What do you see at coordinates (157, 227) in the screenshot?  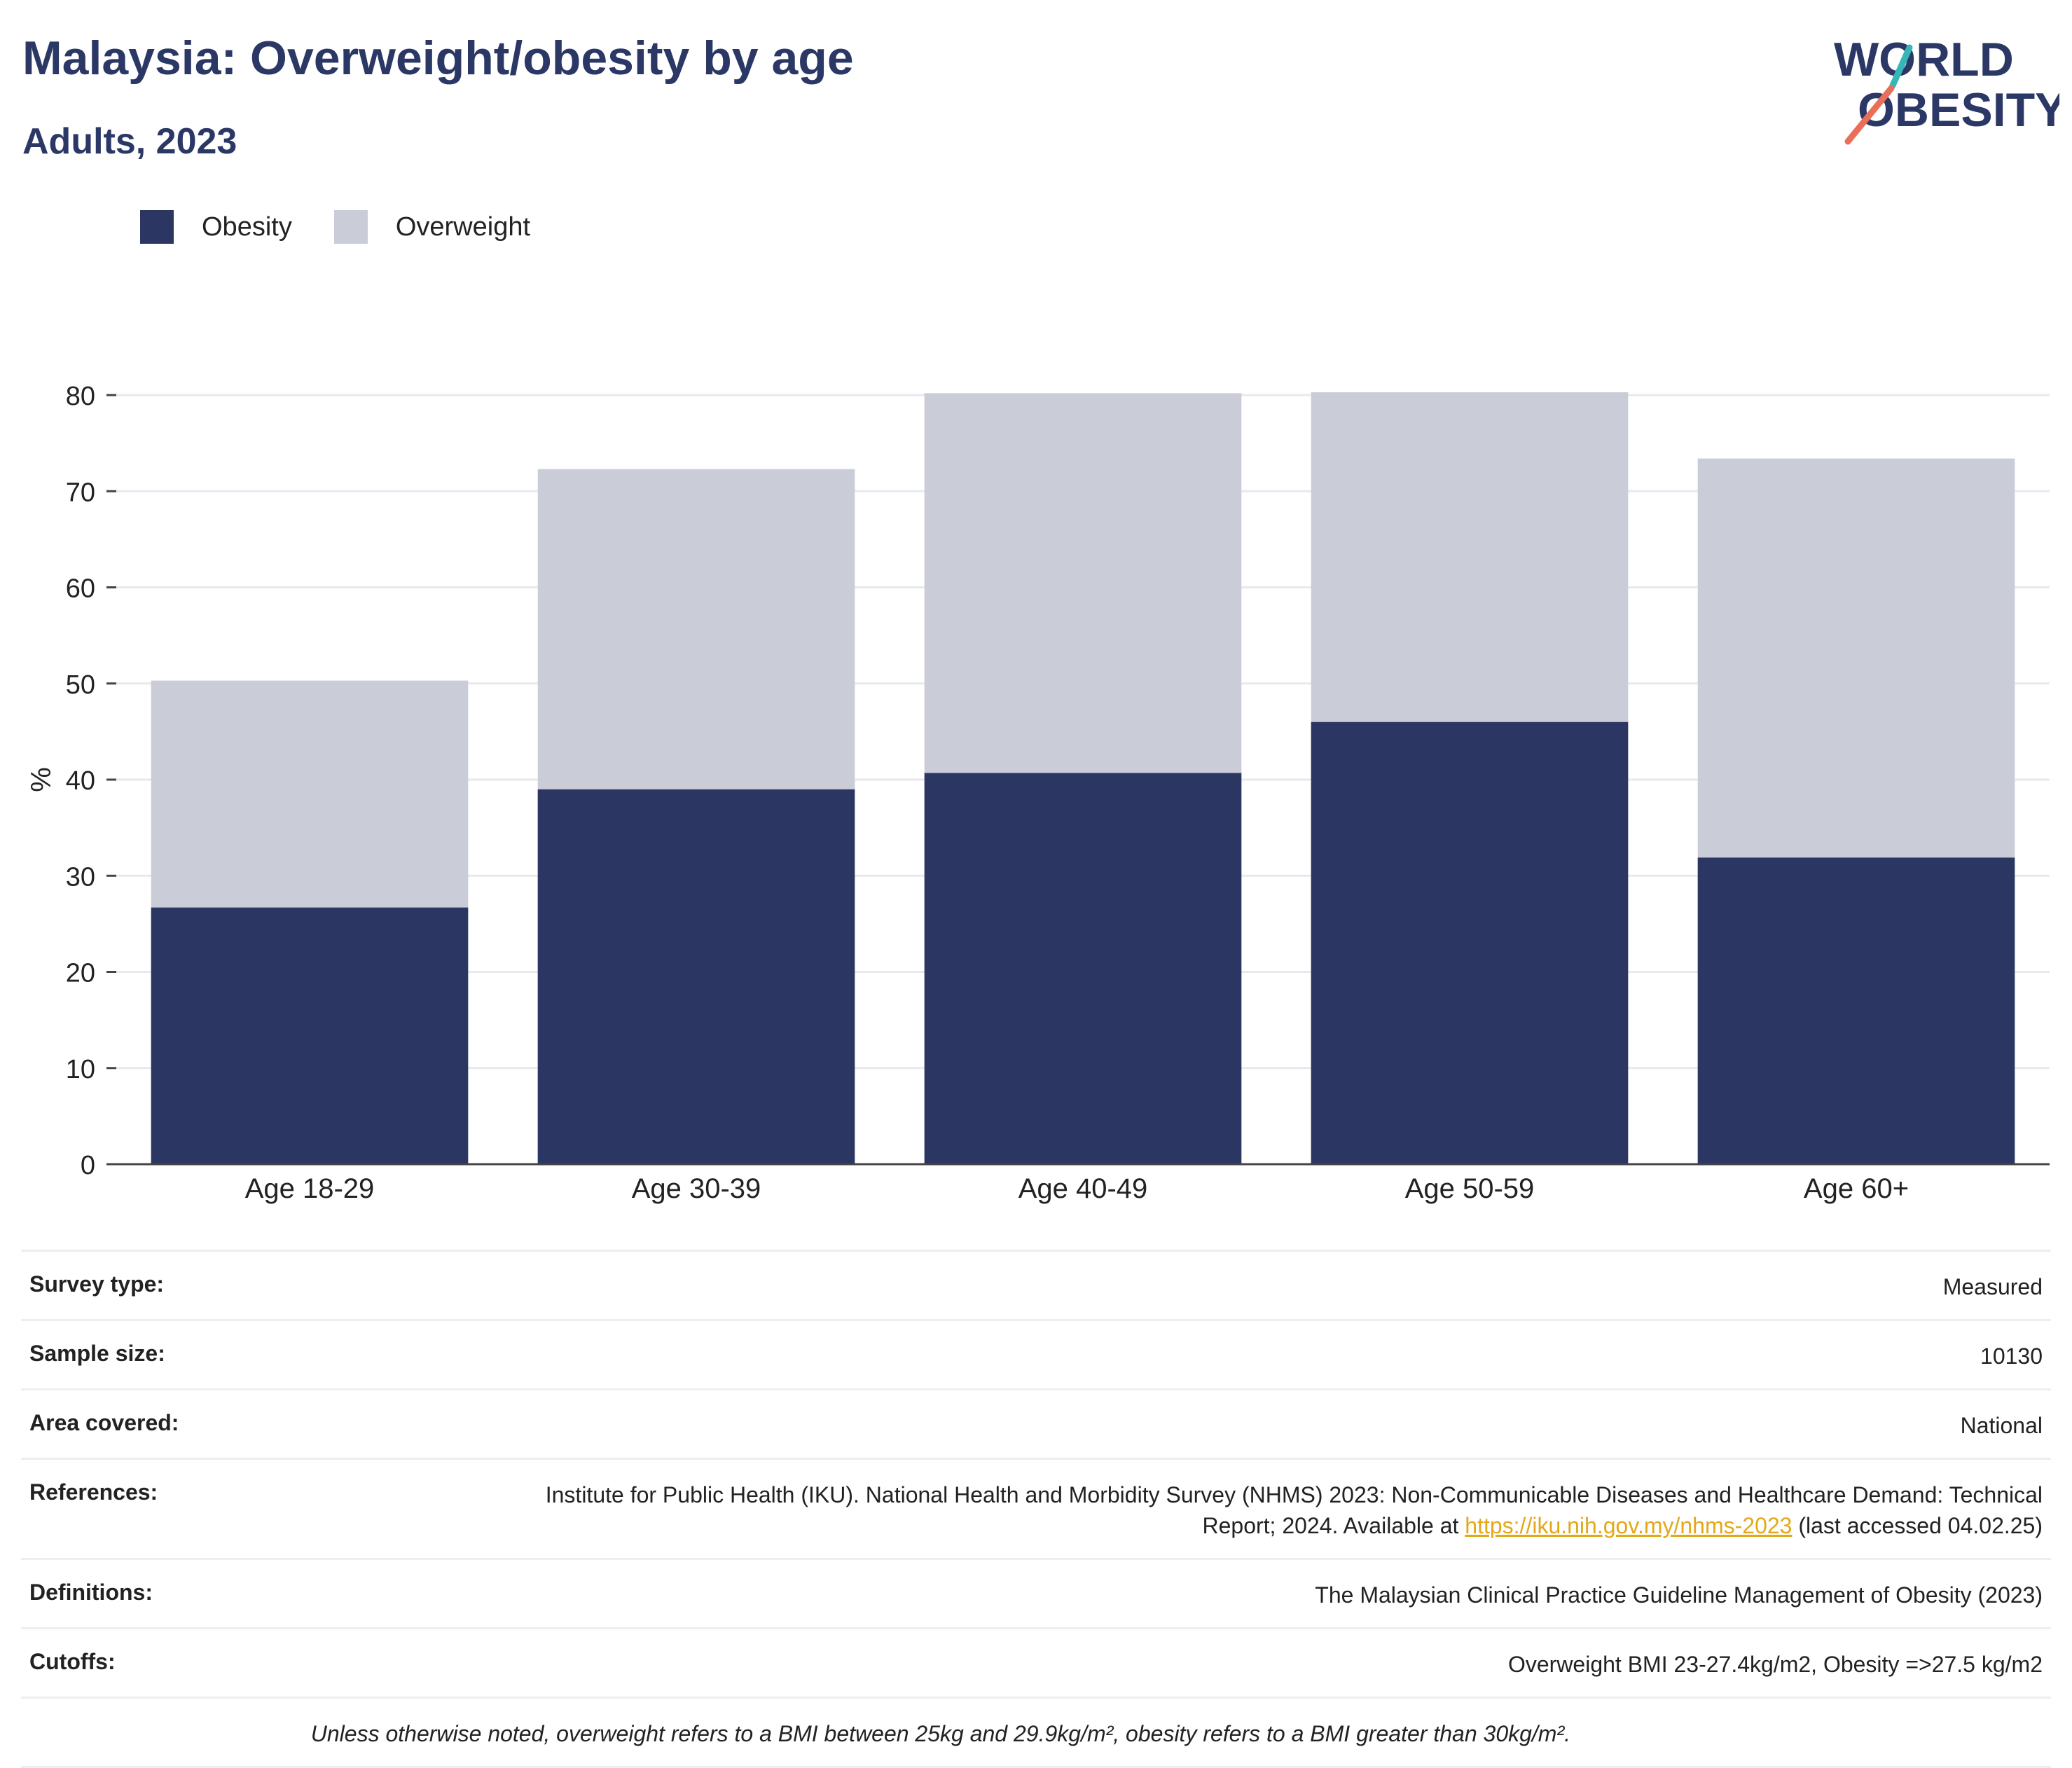 I see `legend-swatch-obesity` at bounding box center [157, 227].